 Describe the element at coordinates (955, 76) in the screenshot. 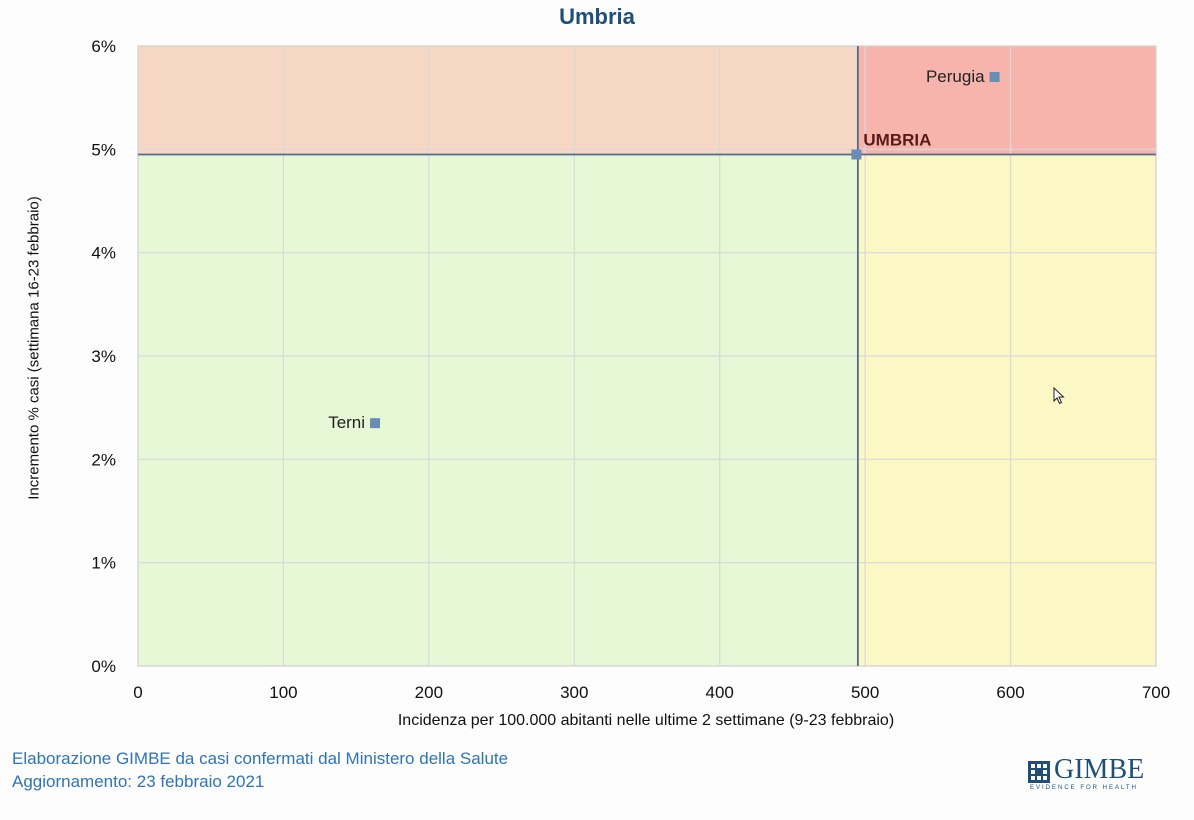

I see `data-label: Perugia` at that location.